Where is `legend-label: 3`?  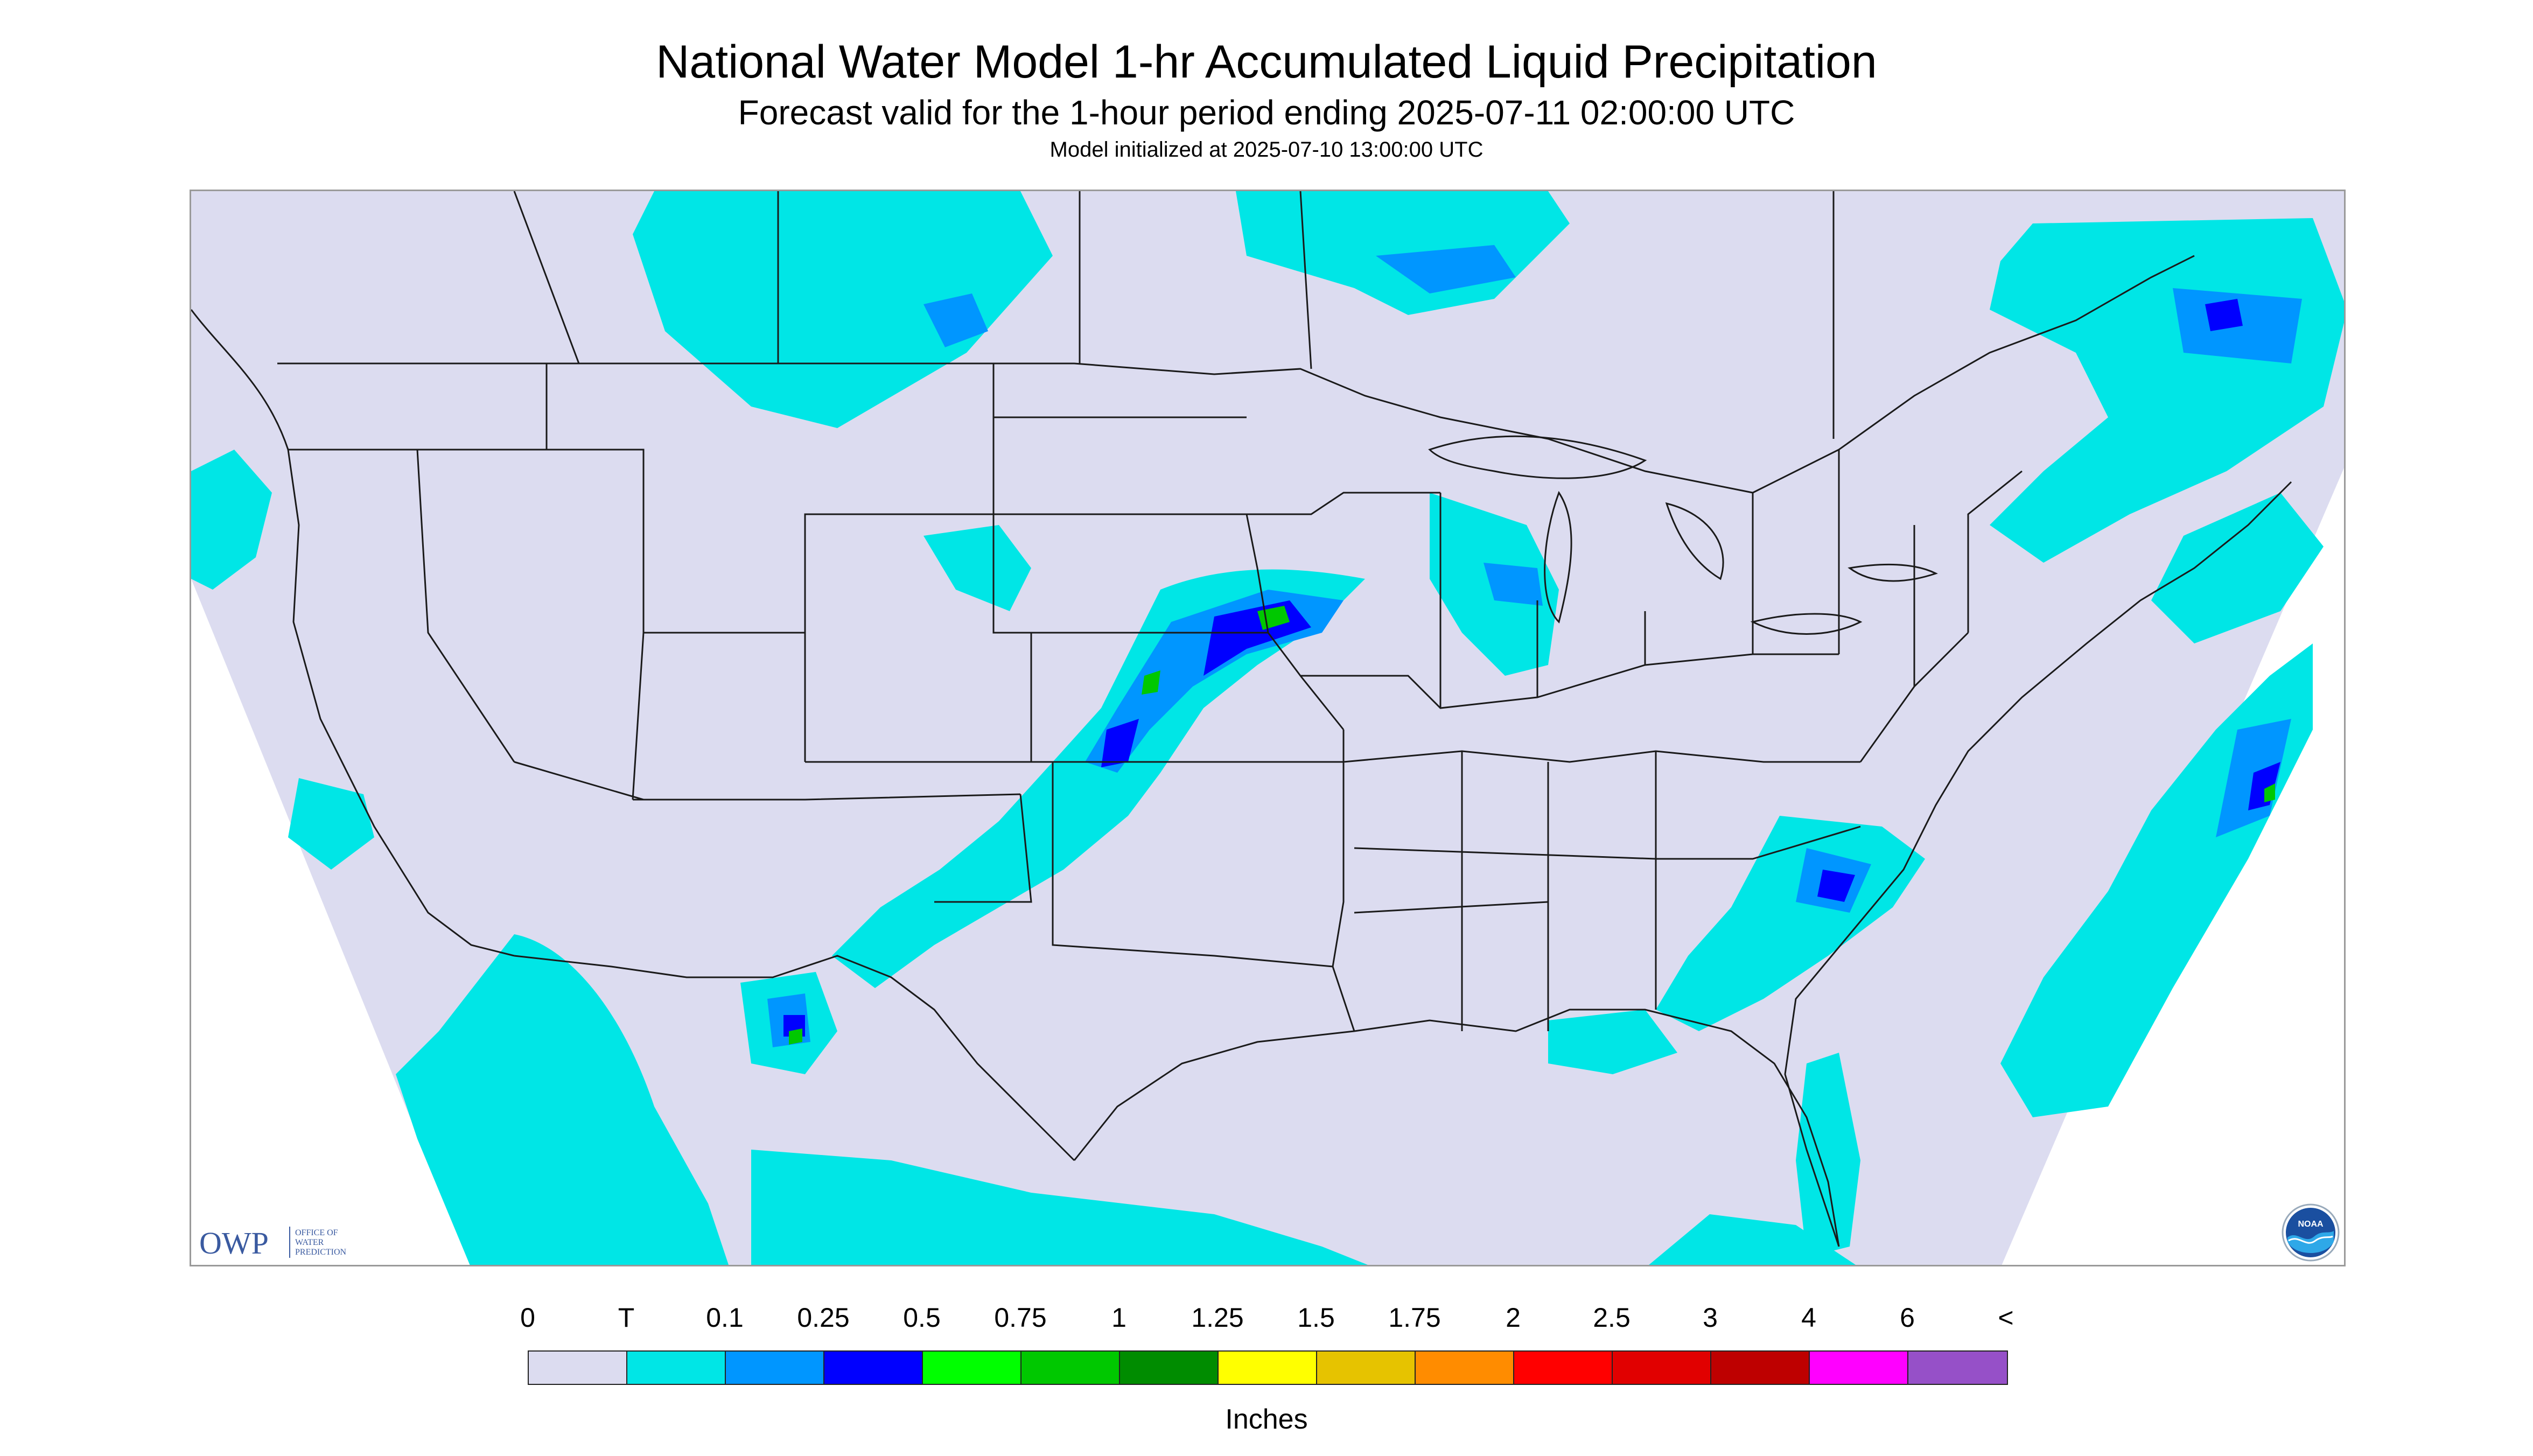 legend-label: 3 is located at coordinates (1710, 1318).